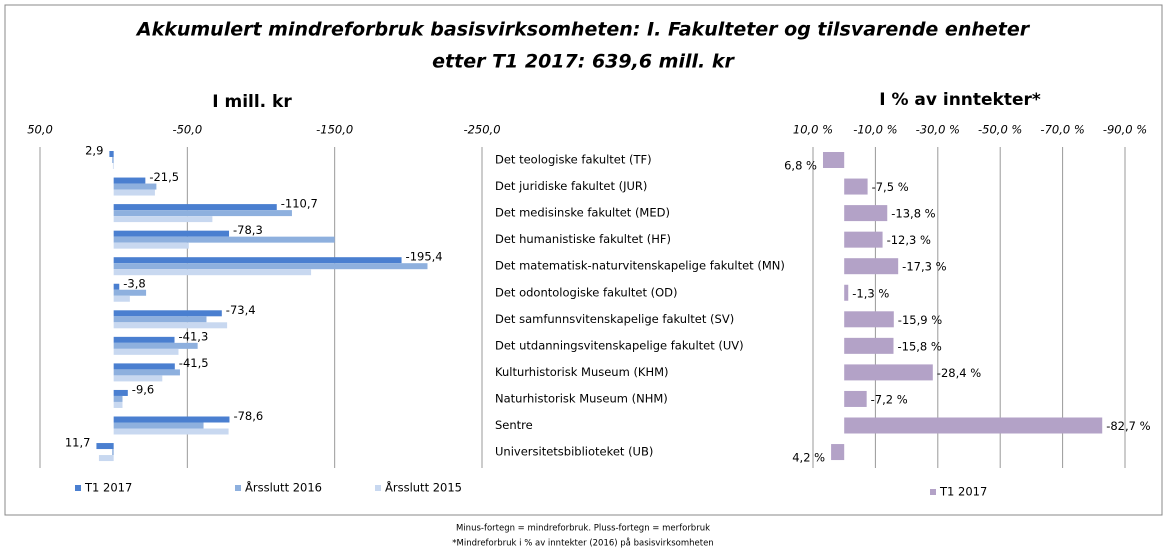 This screenshot has width=1167, height=550. Describe the element at coordinates (334, 130) in the screenshot. I see `x-tick-label: -150,0` at that location.